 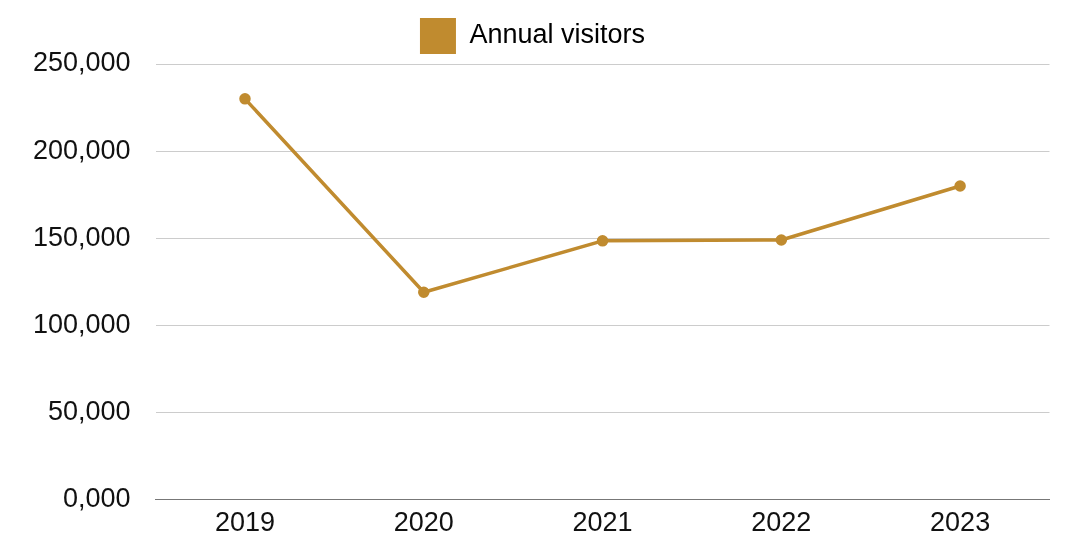 I want to click on y-tick-label: 150,000, so click(x=81, y=236).